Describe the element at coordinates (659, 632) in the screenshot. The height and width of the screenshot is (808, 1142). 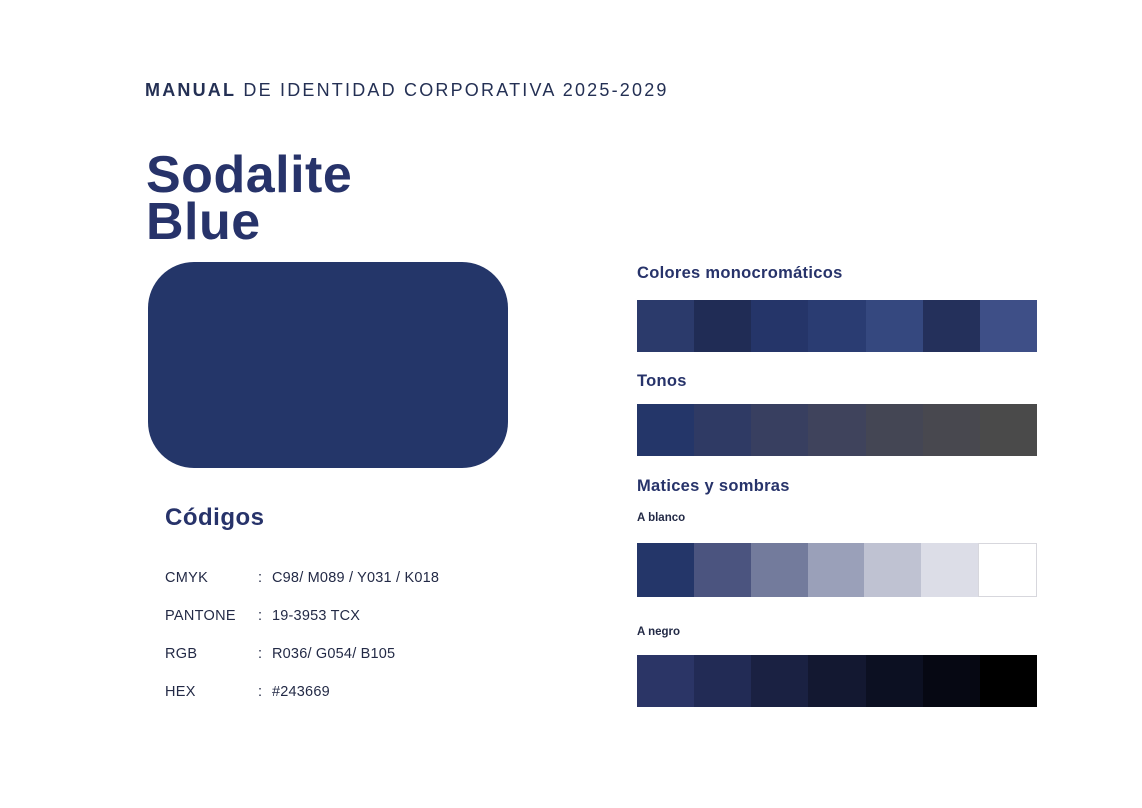
I see `to-black-label: A negro` at that location.